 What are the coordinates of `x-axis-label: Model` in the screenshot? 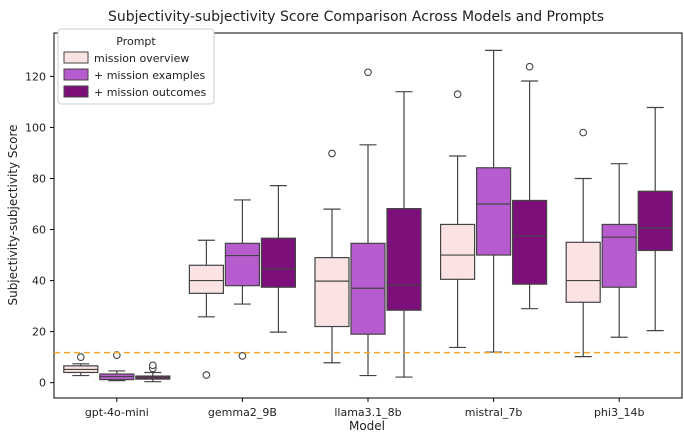 It's located at (367, 426).